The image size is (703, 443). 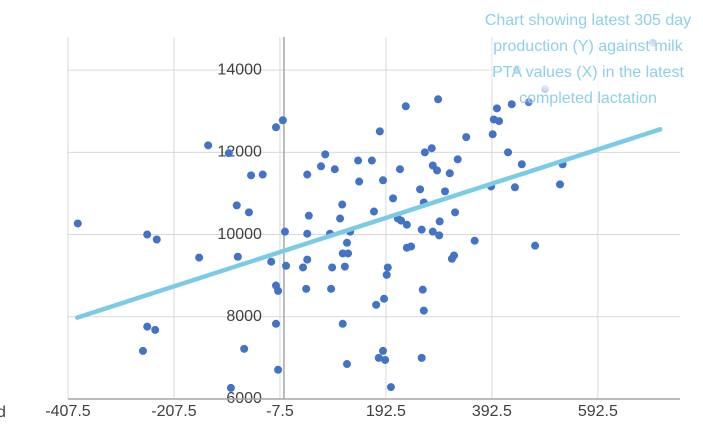 I want to click on x-tick-label: -207.5, so click(x=173, y=411).